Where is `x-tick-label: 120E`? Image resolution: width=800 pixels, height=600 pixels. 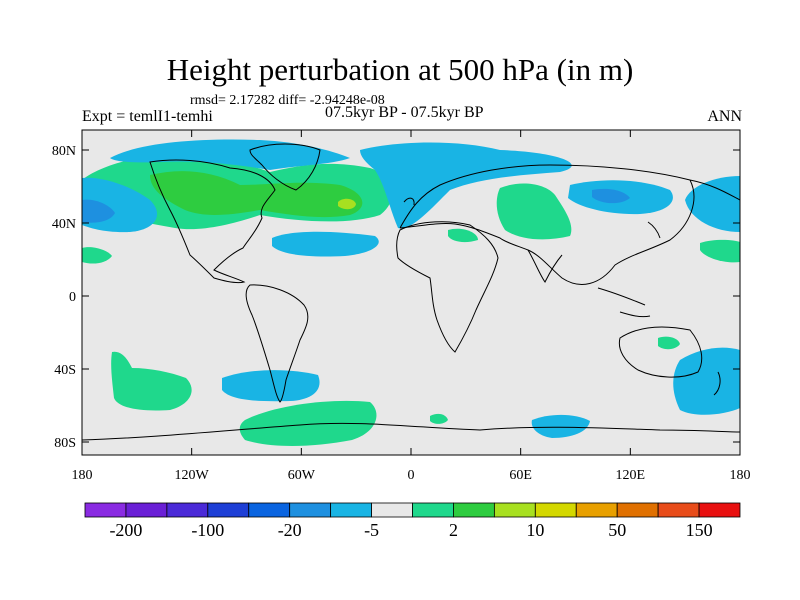
x-tick-label: 120E is located at coordinates (631, 475).